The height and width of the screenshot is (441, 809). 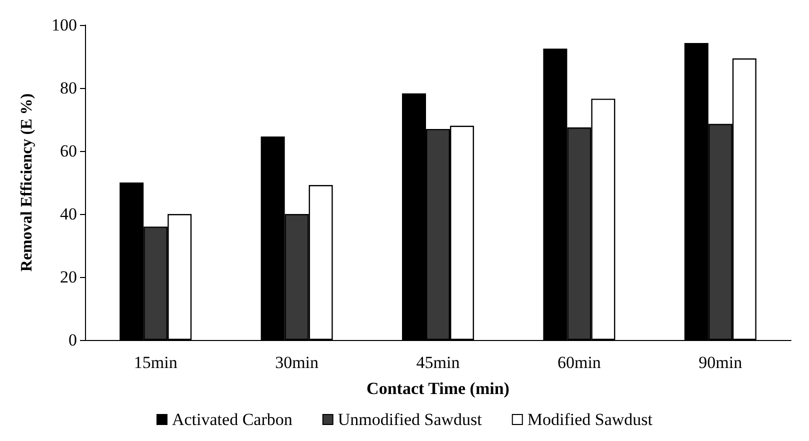 What do you see at coordinates (68, 277) in the screenshot?
I see `y-tick-label: 20` at bounding box center [68, 277].